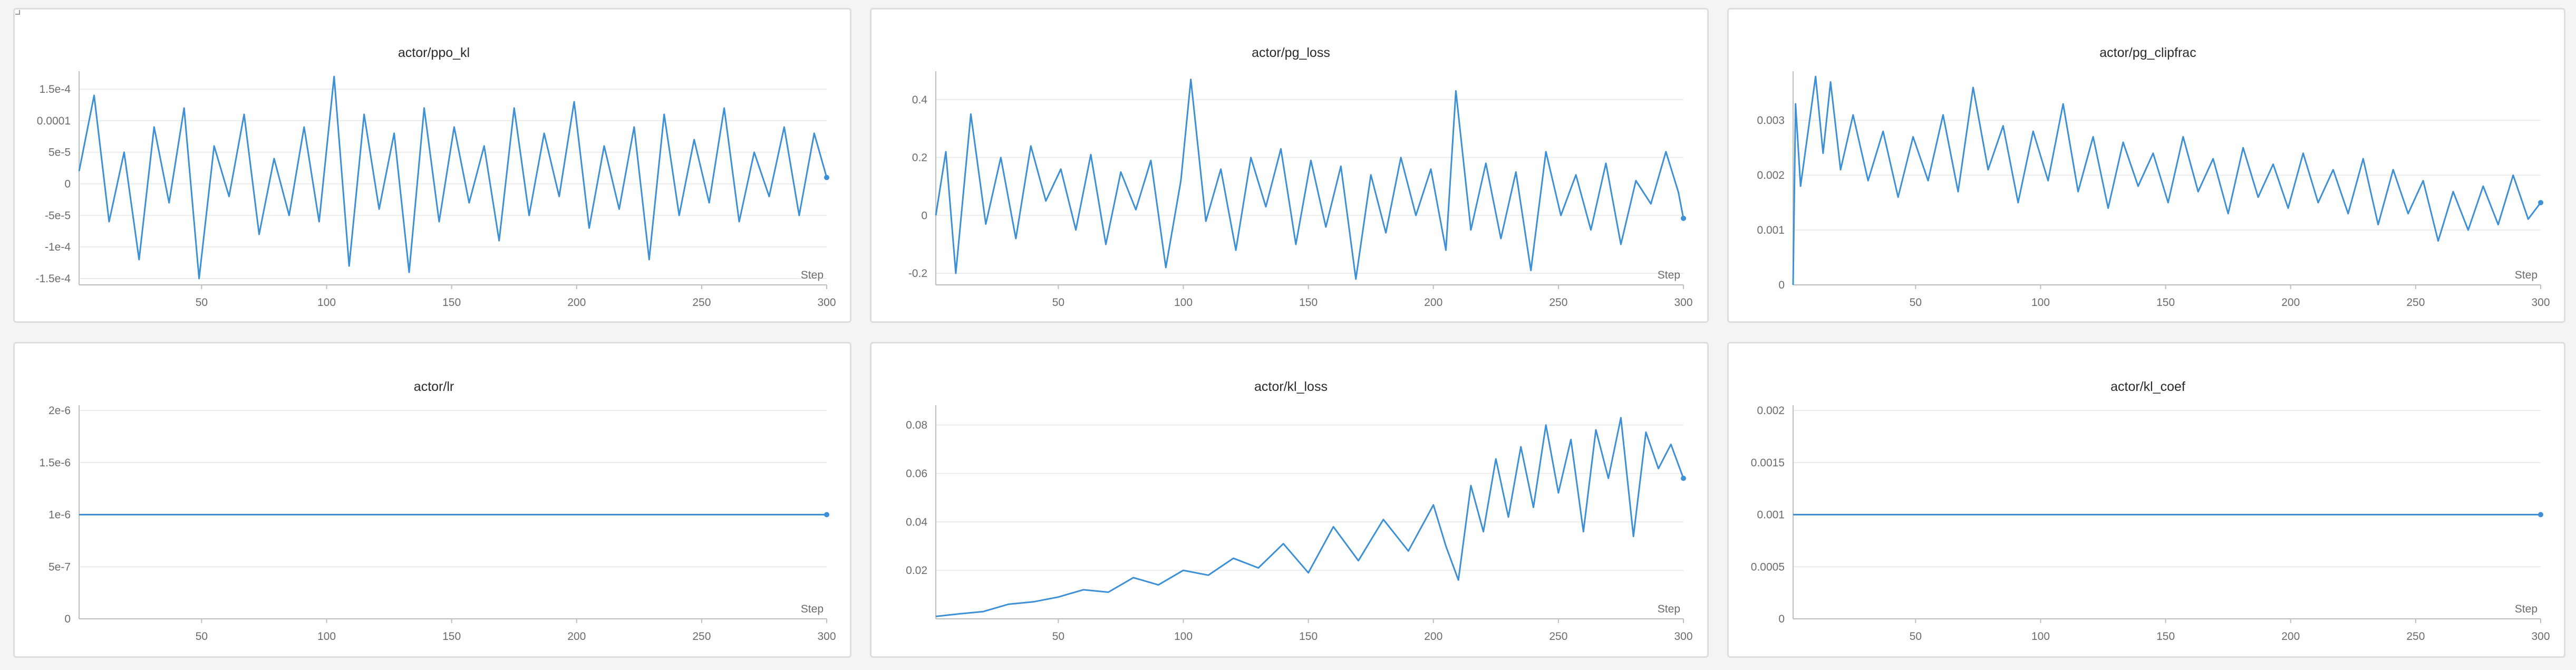 Image resolution: width=2576 pixels, height=670 pixels. Describe the element at coordinates (1771, 120) in the screenshot. I see `y-tick-label: 0.003` at that location.